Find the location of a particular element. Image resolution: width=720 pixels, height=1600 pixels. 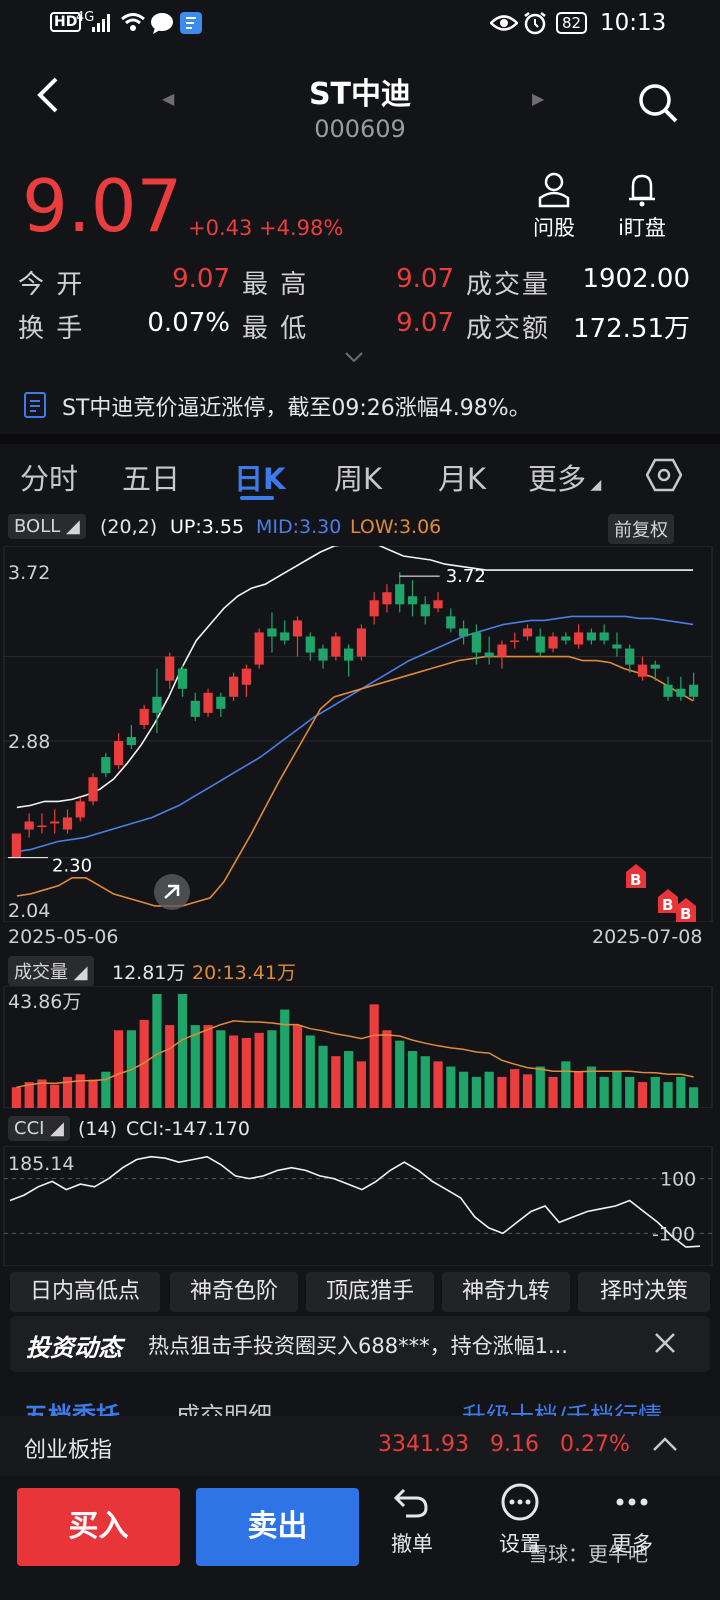

settings-hex-icon is located at coordinates (664, 475).